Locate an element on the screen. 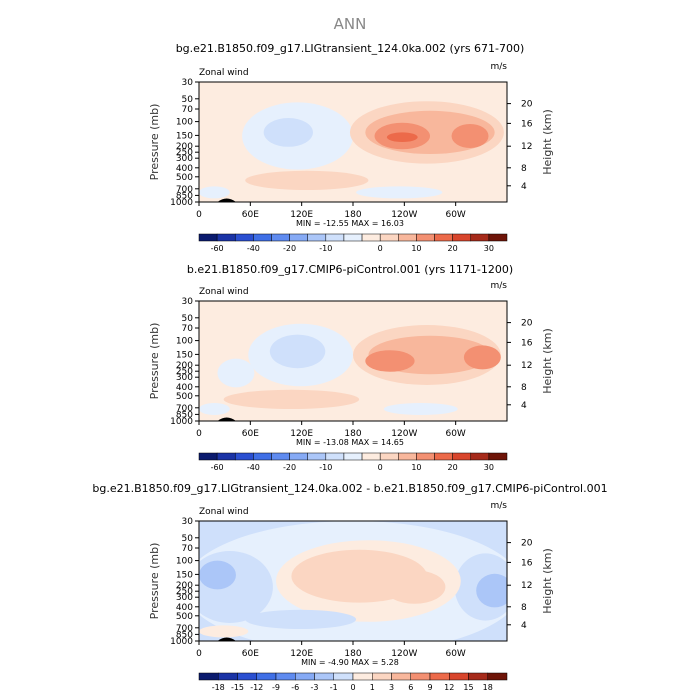 The height and width of the screenshot is (700, 700). colorbar-tick-label: 6 is located at coordinates (410, 687).